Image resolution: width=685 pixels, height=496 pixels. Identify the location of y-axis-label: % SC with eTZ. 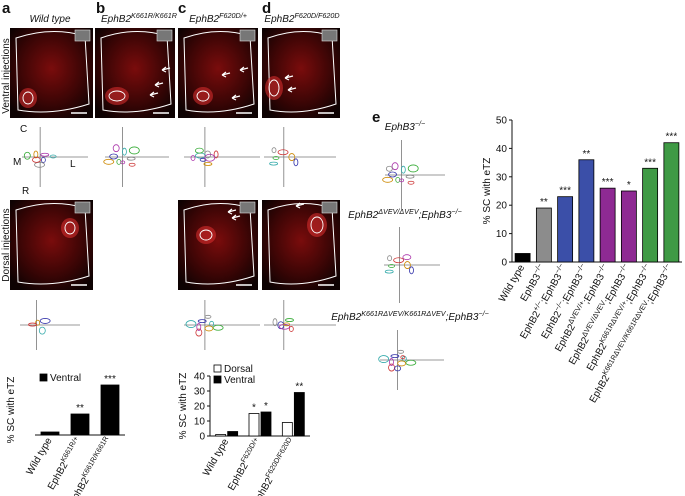
(11, 410).